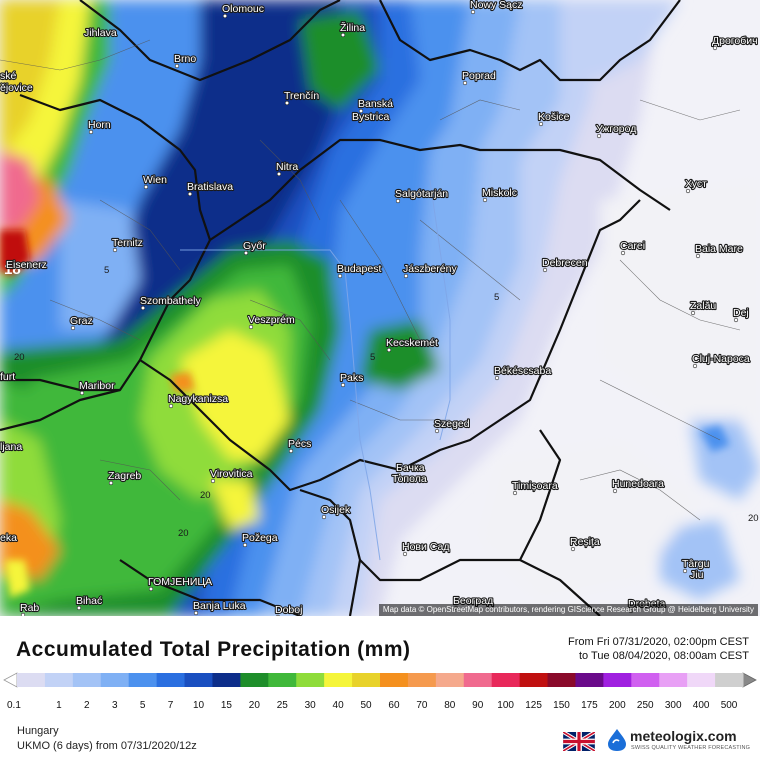 The width and height of the screenshot is (760, 760). I want to click on city-label: Brno, so click(185, 59).